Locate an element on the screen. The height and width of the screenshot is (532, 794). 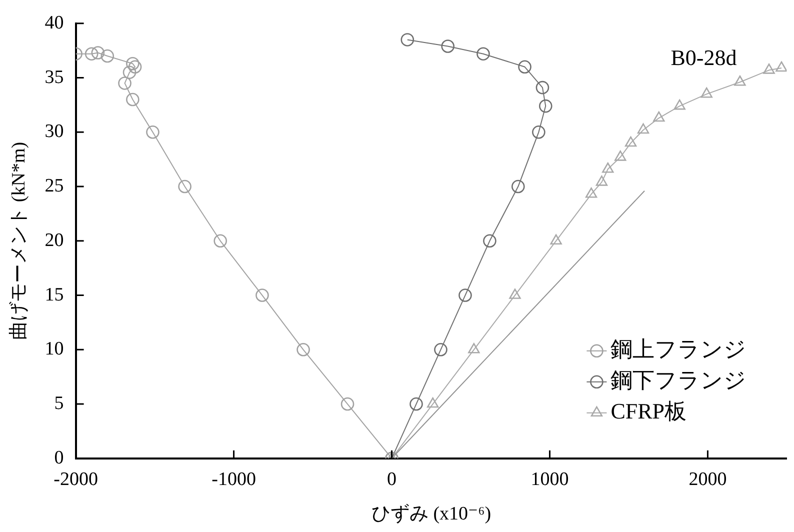
x-tick-label: -2000 is located at coordinates (76, 479).